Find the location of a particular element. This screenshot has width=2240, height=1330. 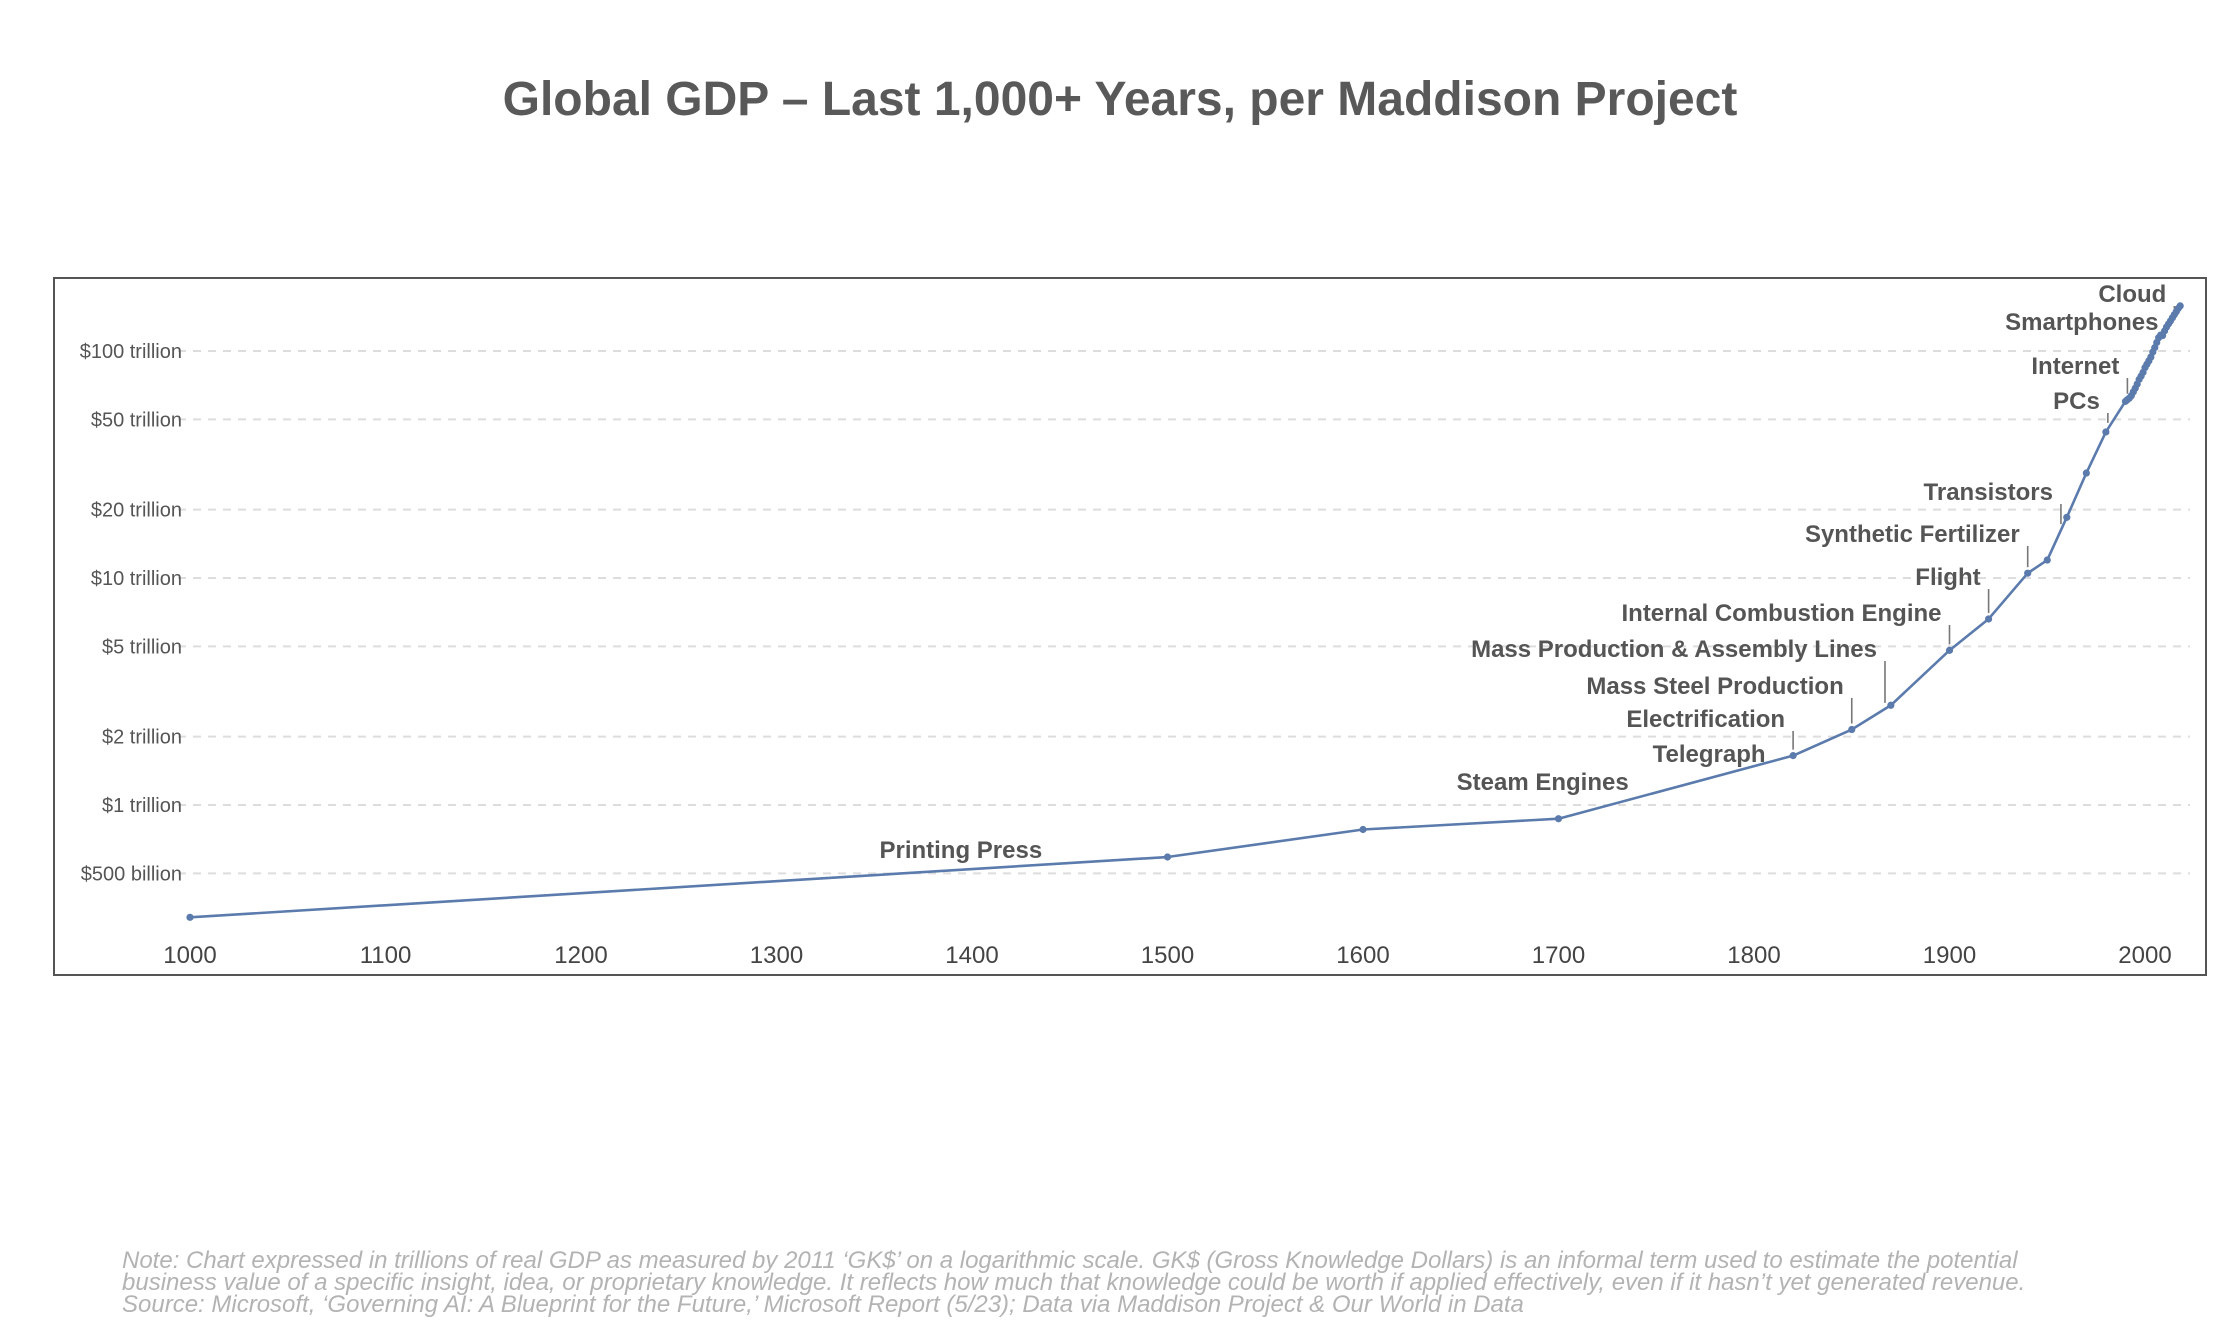

x-tick-label: 2000 is located at coordinates (2144, 955).